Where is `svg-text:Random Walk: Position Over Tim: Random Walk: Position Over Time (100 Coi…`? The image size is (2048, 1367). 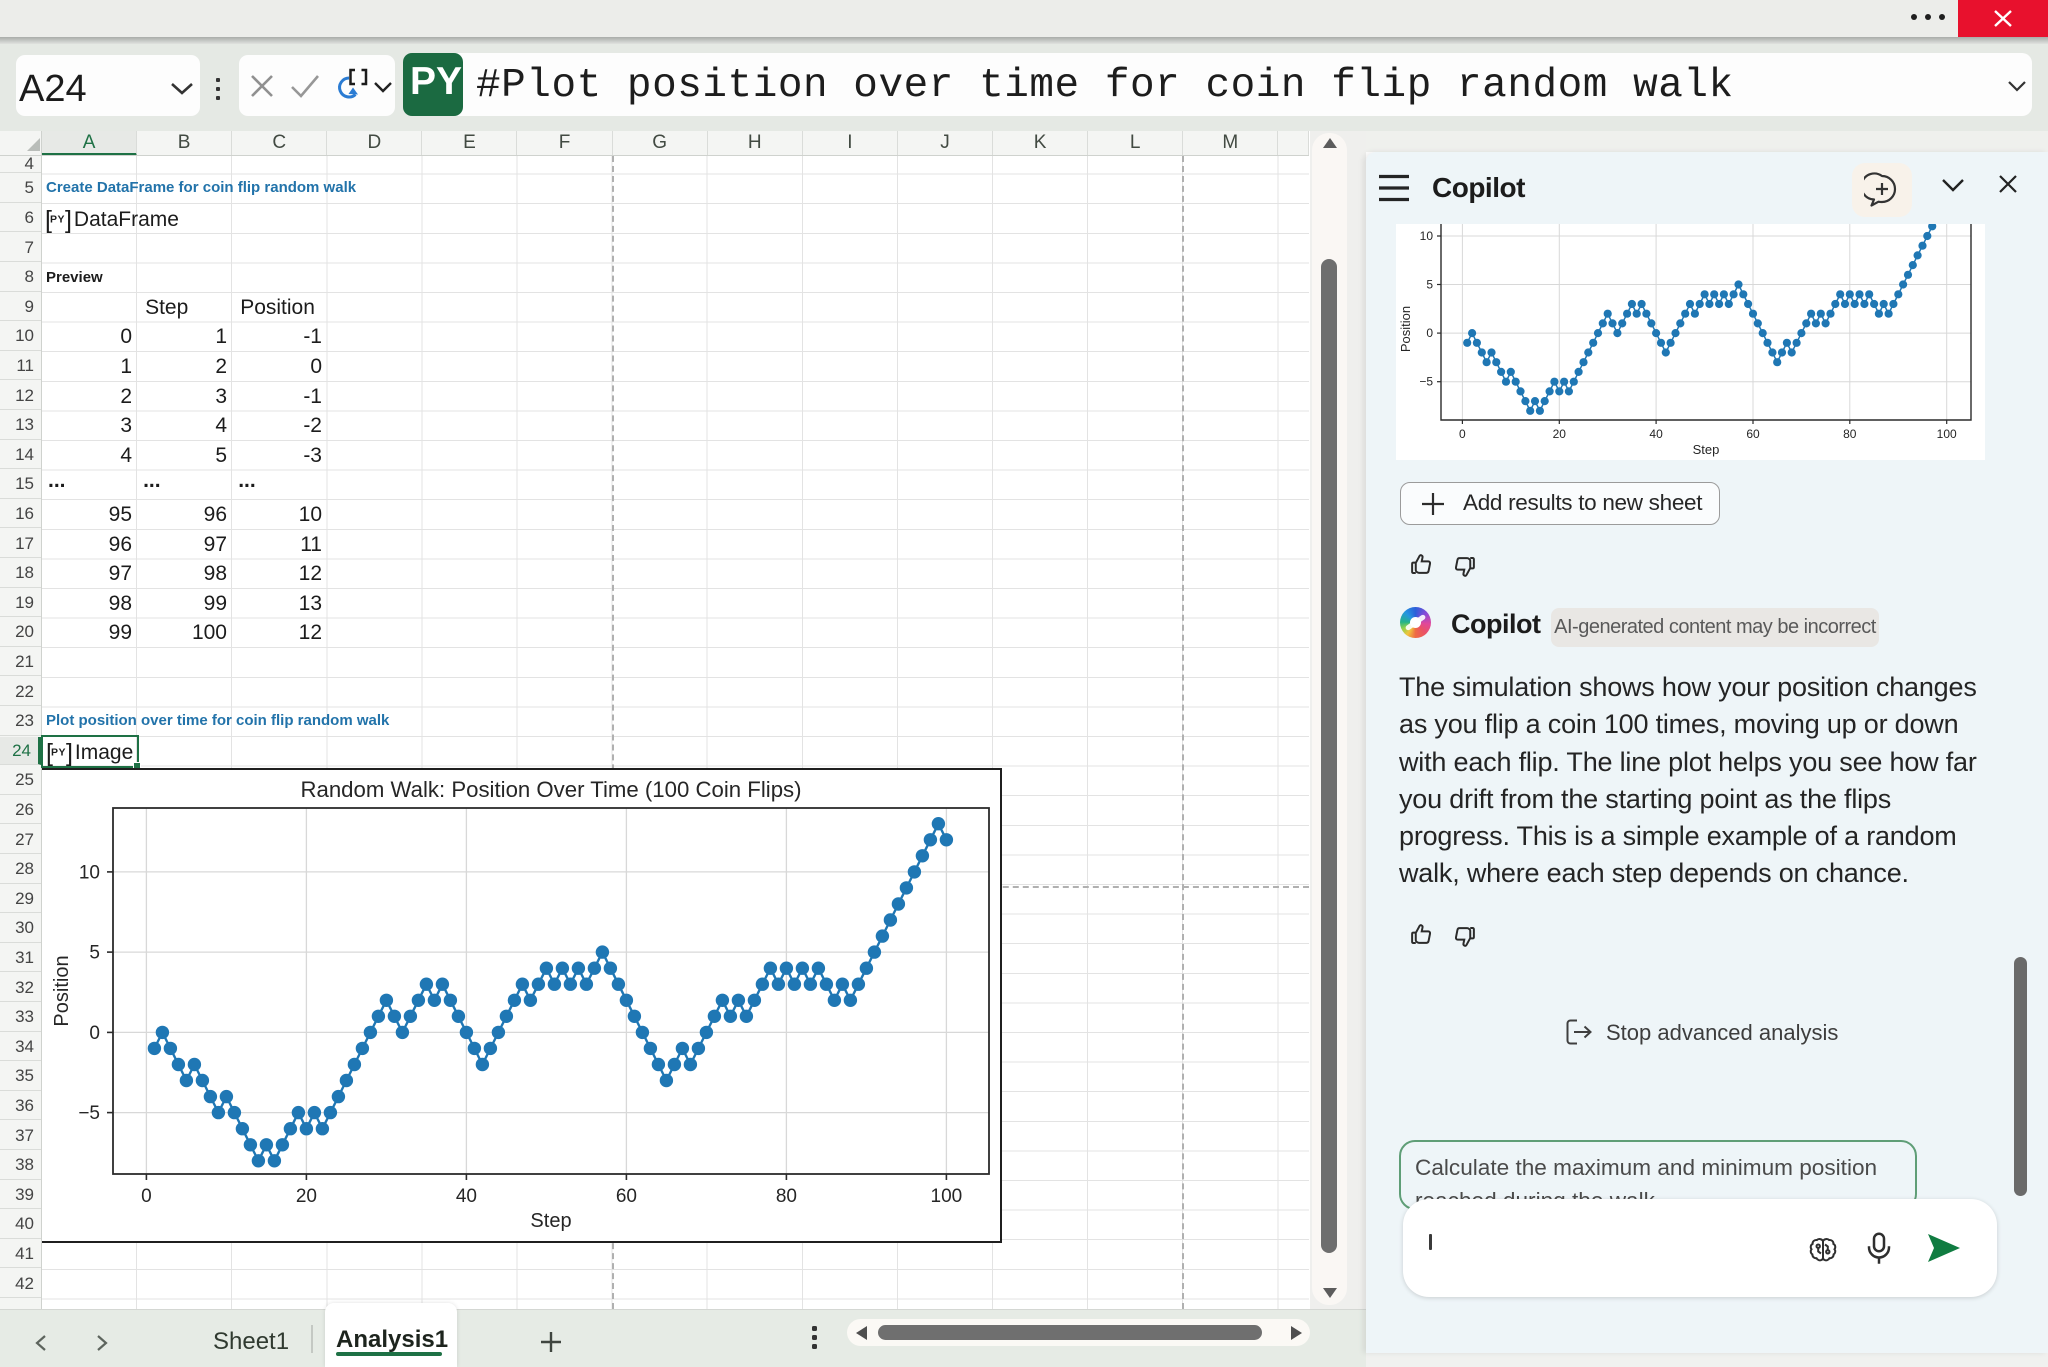 svg-text:Random Walk: Position Over Tim: Random Walk: Position Over Time (100 Coi… is located at coordinates (550, 789).